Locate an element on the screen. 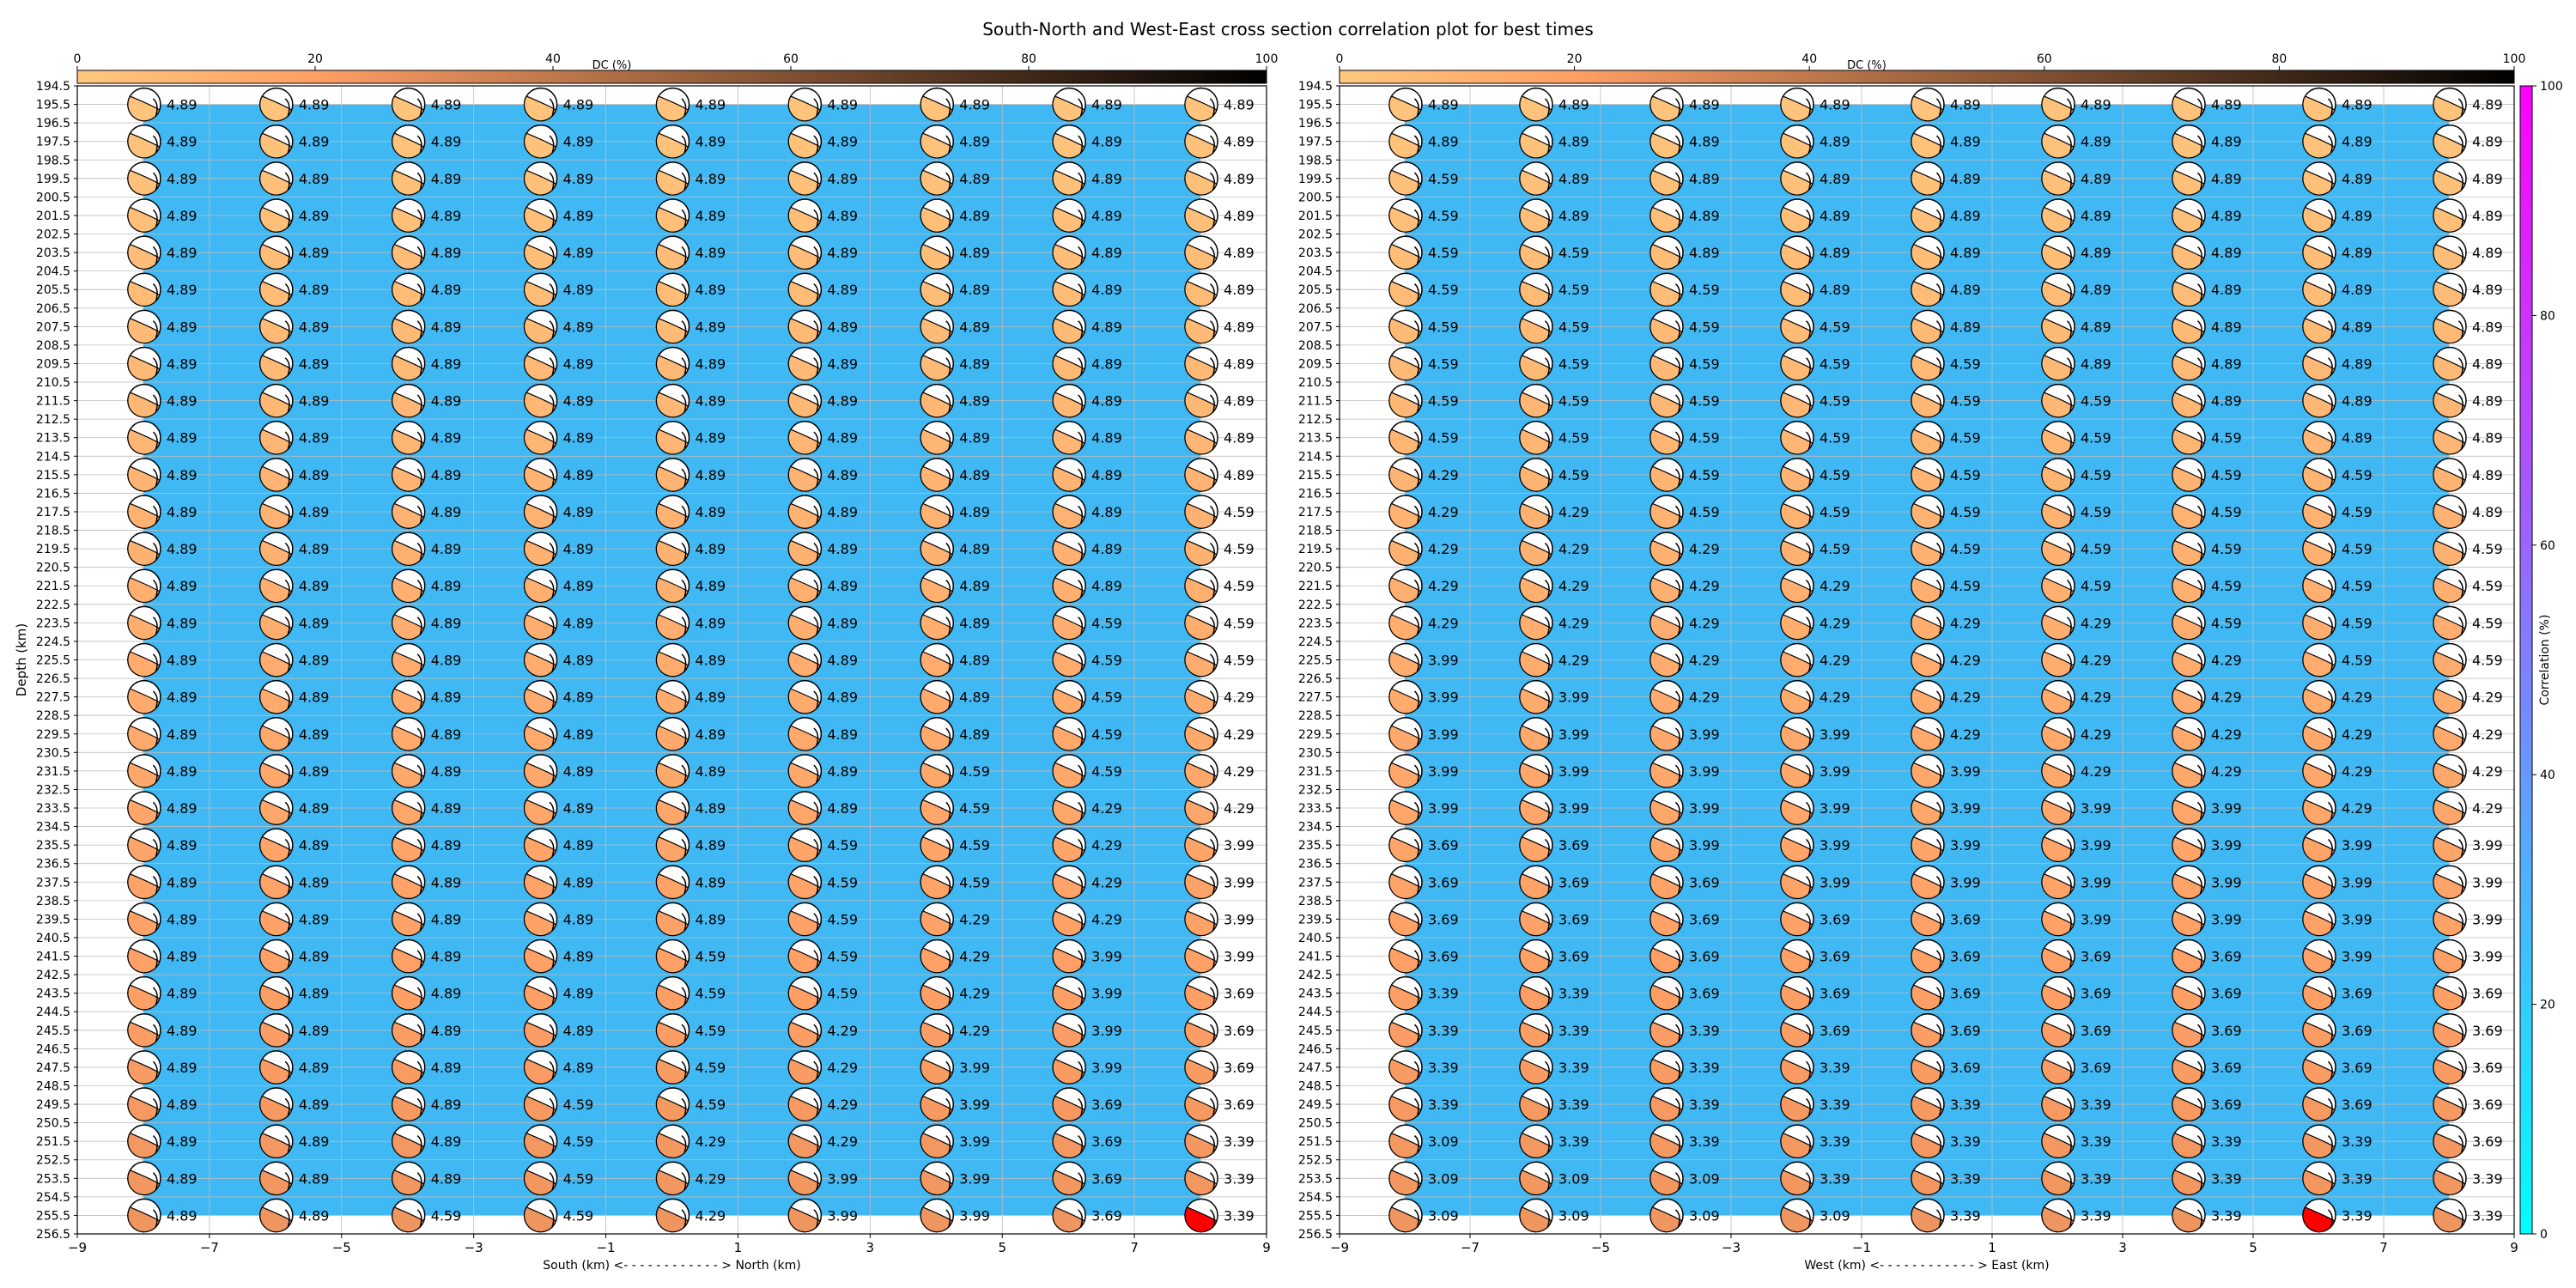  dc-colorbar-tick-label: 60 is located at coordinates (791, 59).